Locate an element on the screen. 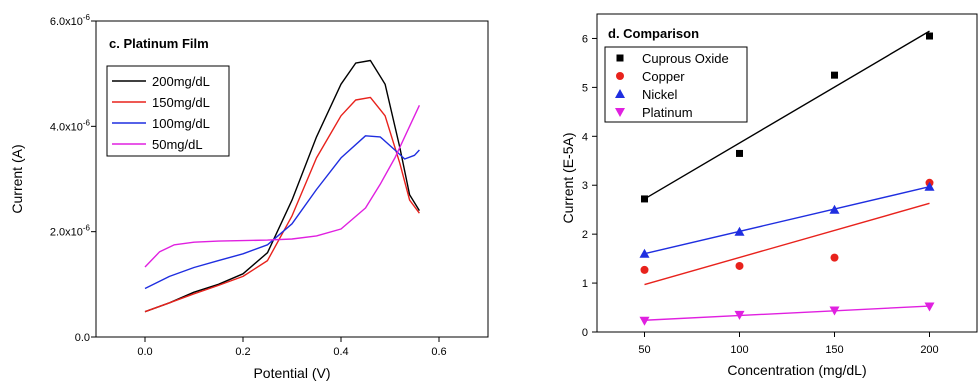 The image size is (980, 383). right-legend-label: Copper is located at coordinates (663, 76).